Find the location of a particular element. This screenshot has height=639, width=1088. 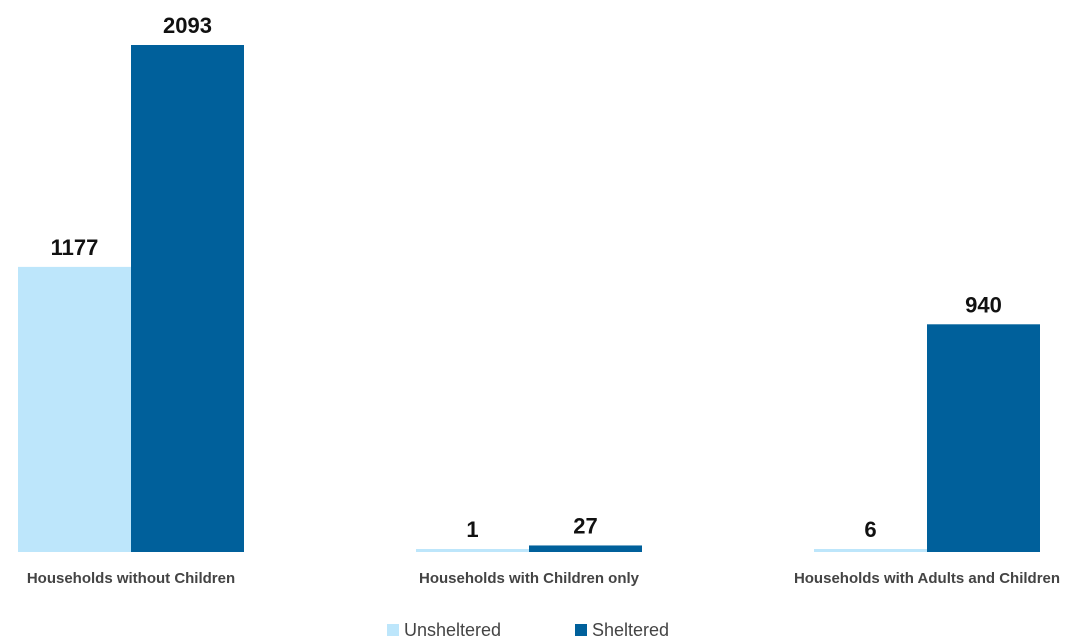

bar-sheltered-households-without-children is located at coordinates (187, 298).